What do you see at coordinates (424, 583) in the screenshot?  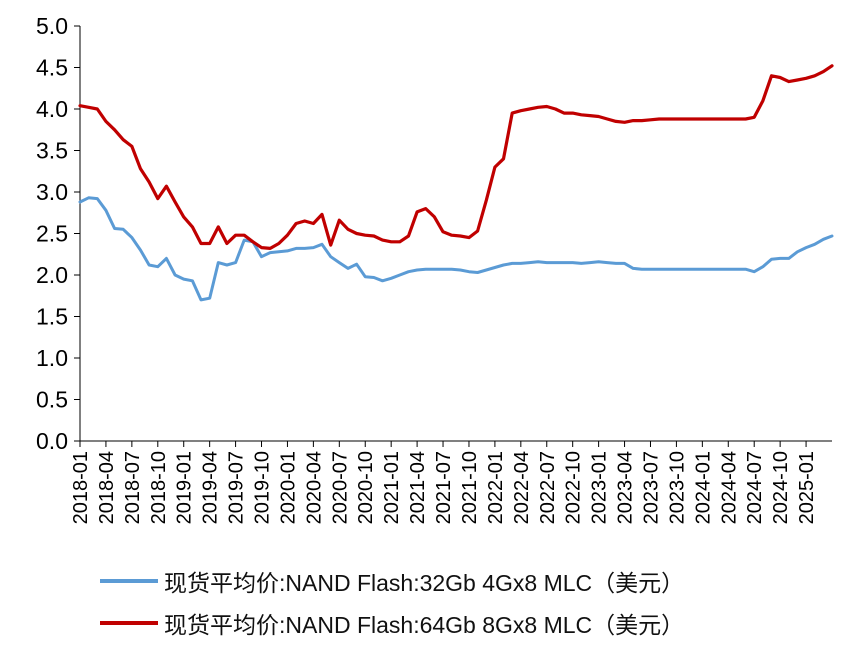 I see `legend-label-32gb: 现货平均价:NAND Flash:32Gb 4Gx8 MLC（美元）` at bounding box center [424, 583].